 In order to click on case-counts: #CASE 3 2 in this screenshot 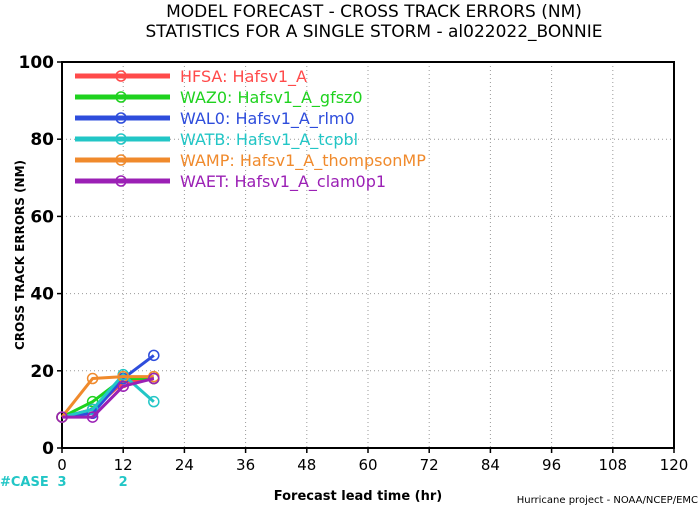, I will do `click(64, 482)`.